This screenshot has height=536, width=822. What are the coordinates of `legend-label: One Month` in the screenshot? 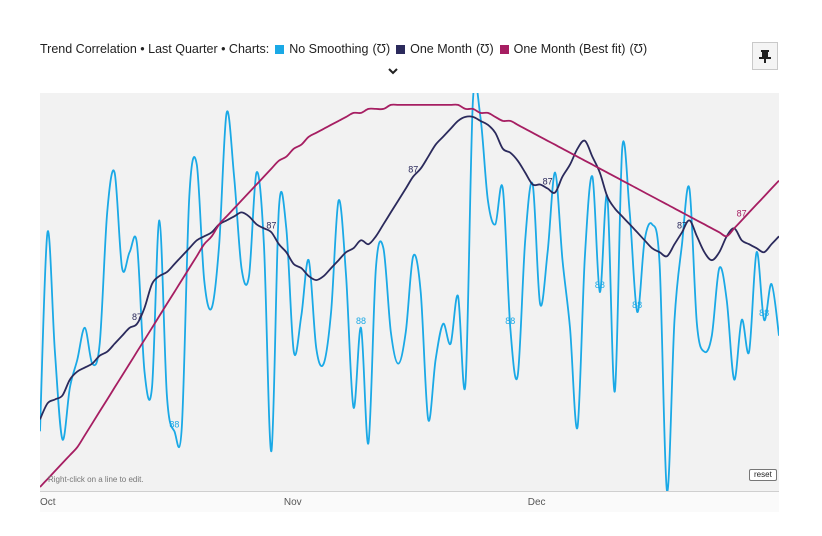 It's located at (441, 49).